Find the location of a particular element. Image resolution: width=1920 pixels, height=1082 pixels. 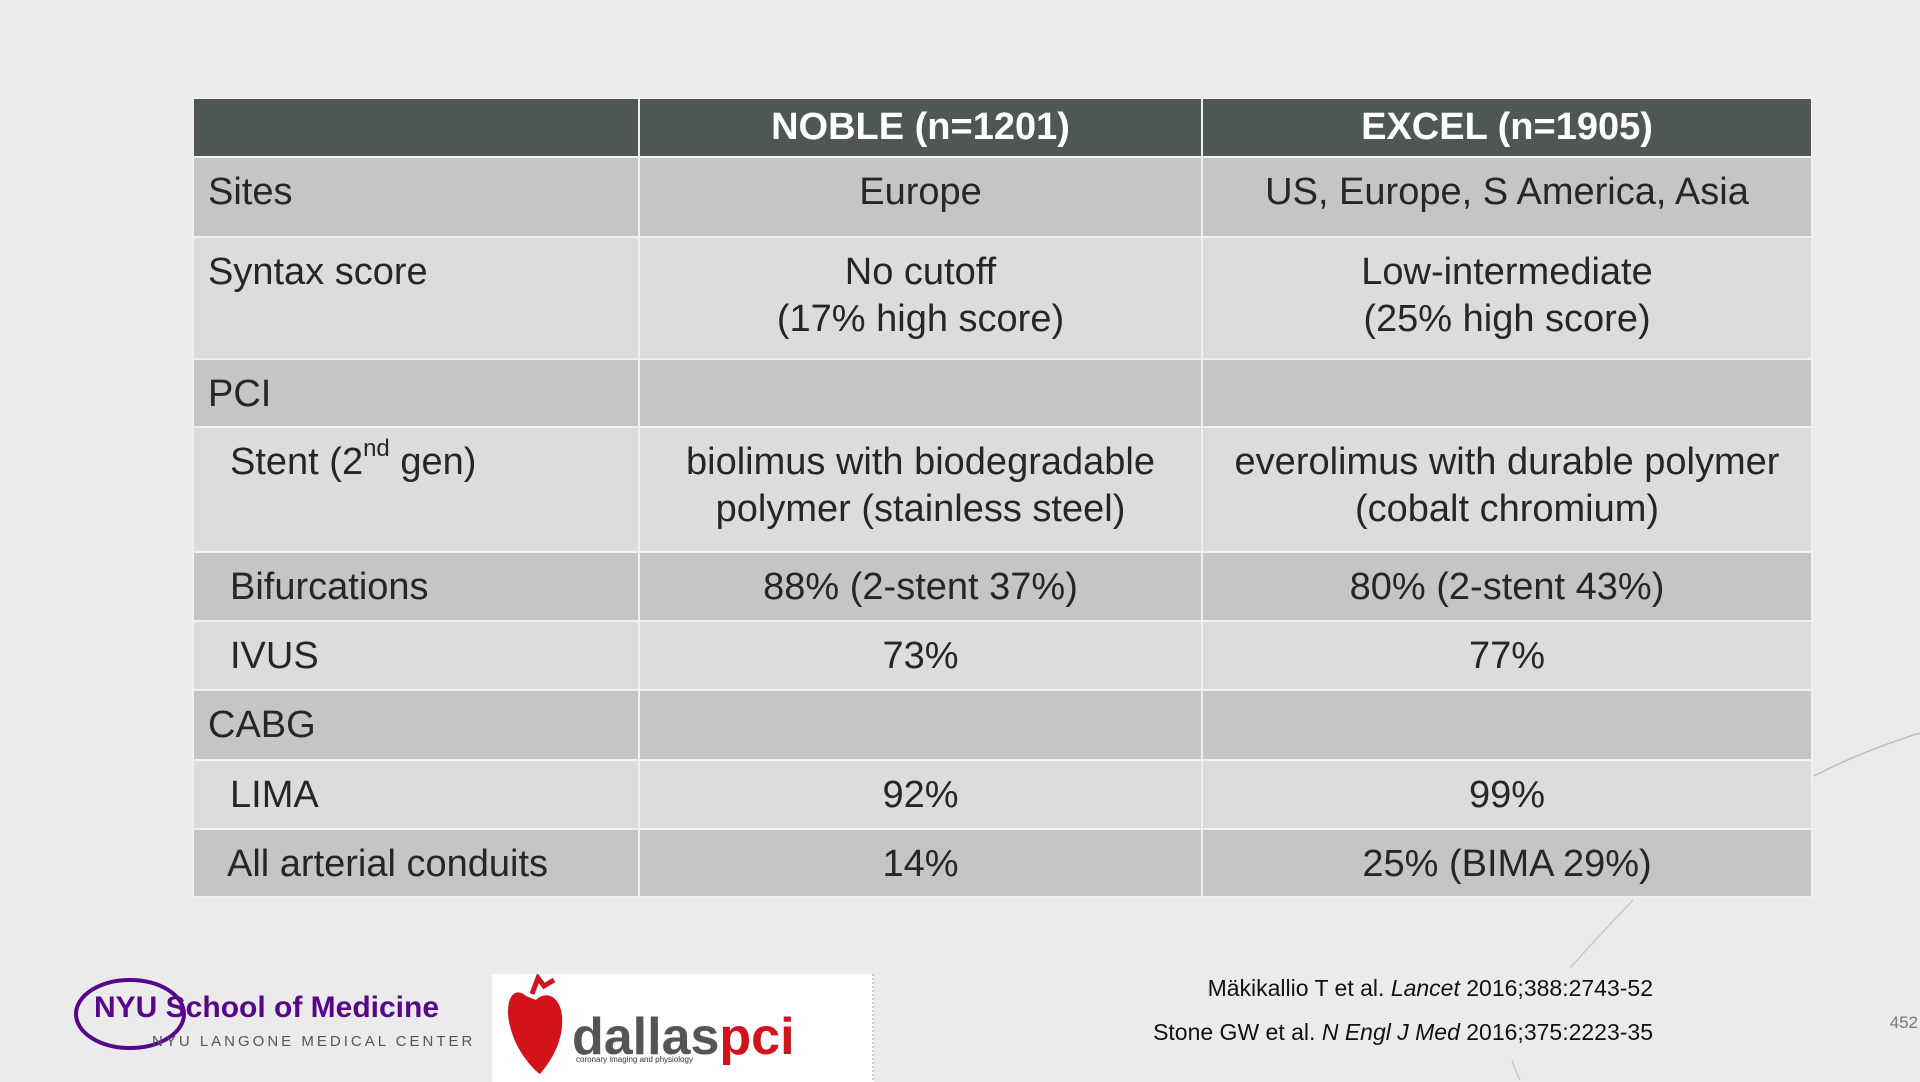

heart-icon is located at coordinates (535, 1033).